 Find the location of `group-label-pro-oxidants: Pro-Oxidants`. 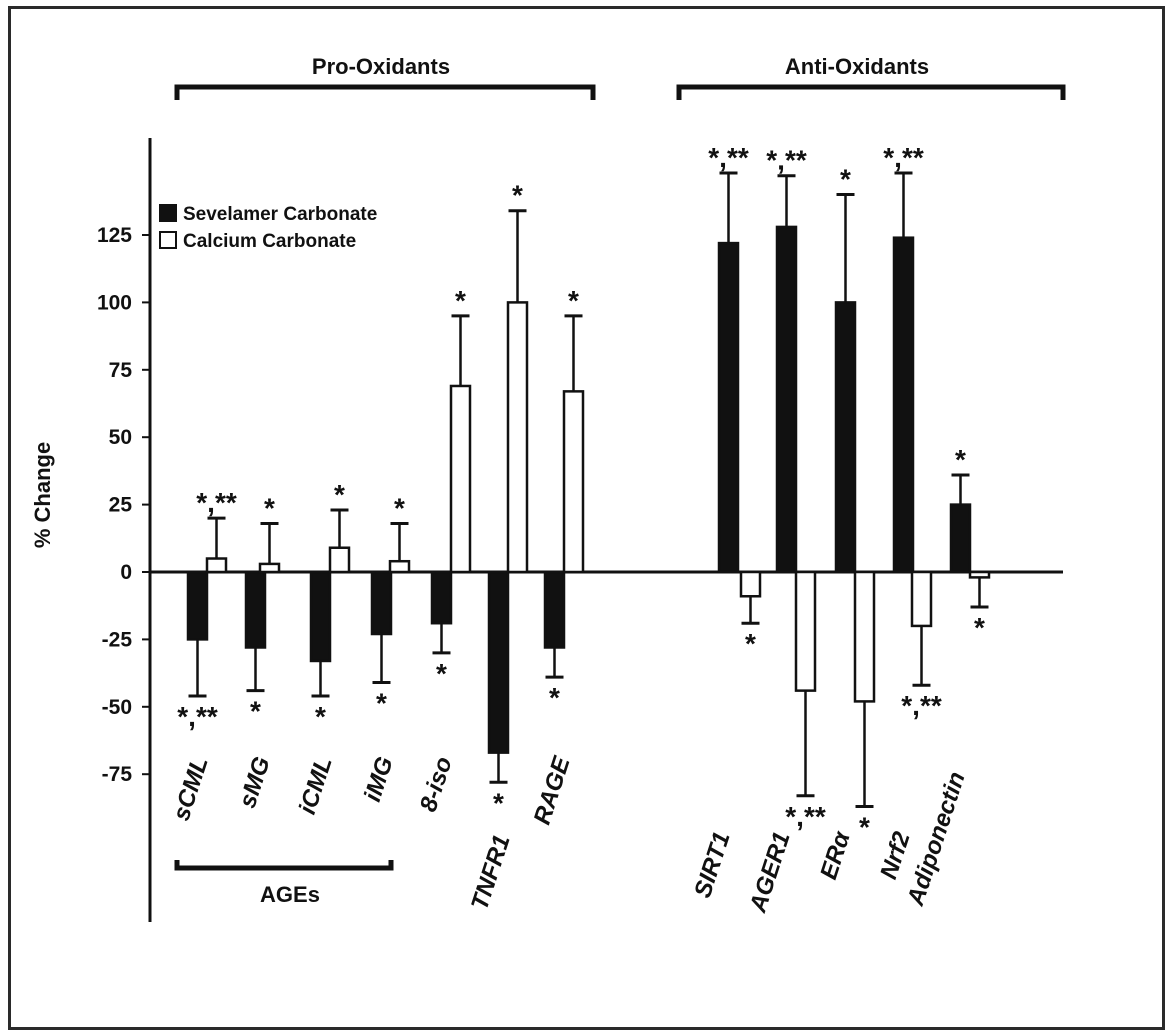

group-label-pro-oxidants: Pro-Oxidants is located at coordinates (381, 66).